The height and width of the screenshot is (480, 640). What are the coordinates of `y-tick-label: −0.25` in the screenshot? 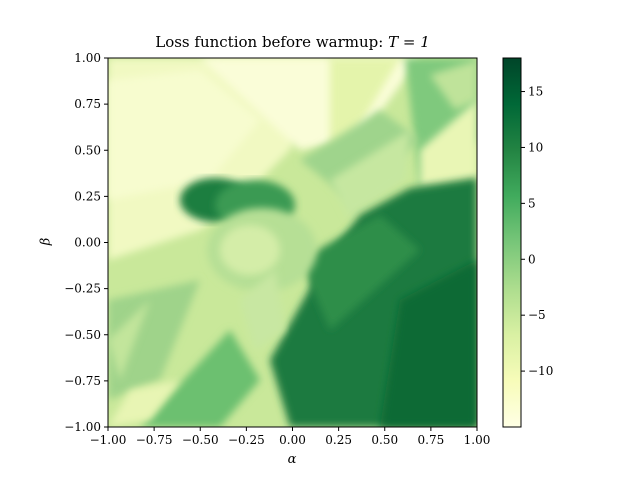 It's located at (82, 289).